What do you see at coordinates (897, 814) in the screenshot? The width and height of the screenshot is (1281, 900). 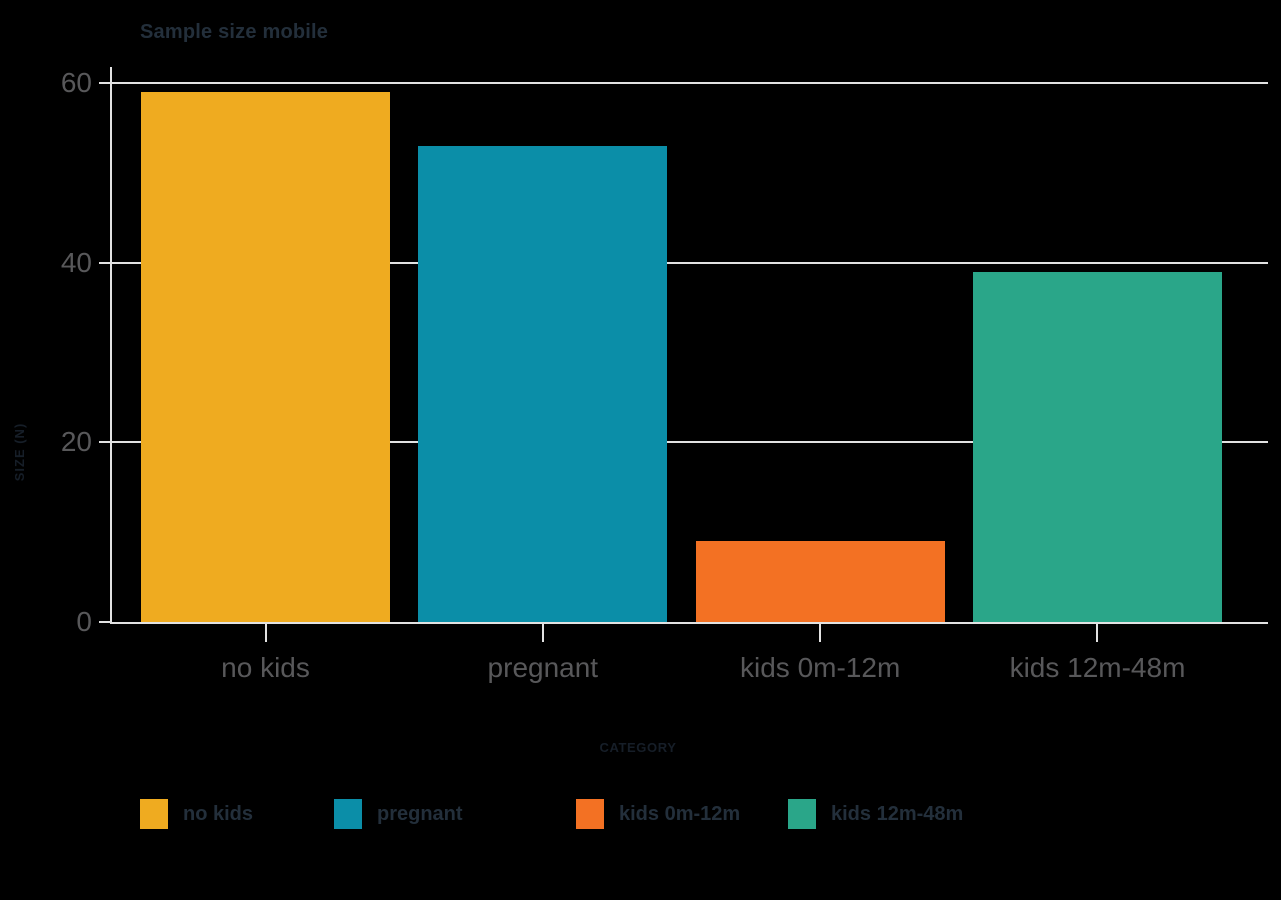 I see `legend-label: kids 12m-48m` at bounding box center [897, 814].